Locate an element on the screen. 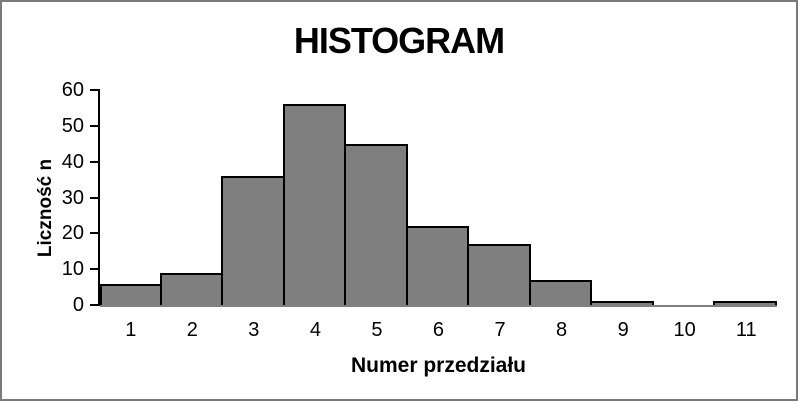  x-tick-label: 2 is located at coordinates (192, 330).